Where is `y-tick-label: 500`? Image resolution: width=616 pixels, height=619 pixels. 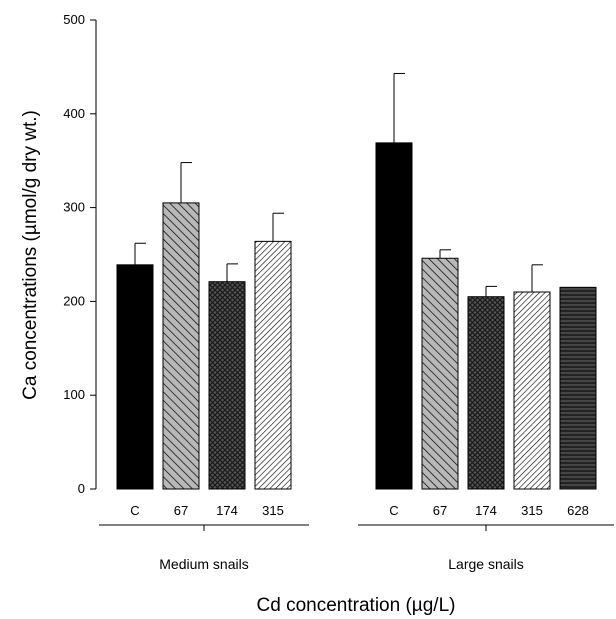 y-tick-label: 500 is located at coordinates (74, 19).